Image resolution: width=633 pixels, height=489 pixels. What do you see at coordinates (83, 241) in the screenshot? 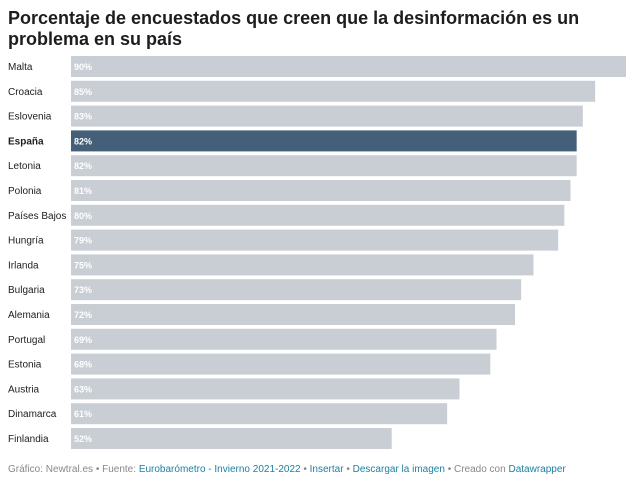
I see `value-label: 79%` at bounding box center [83, 241].